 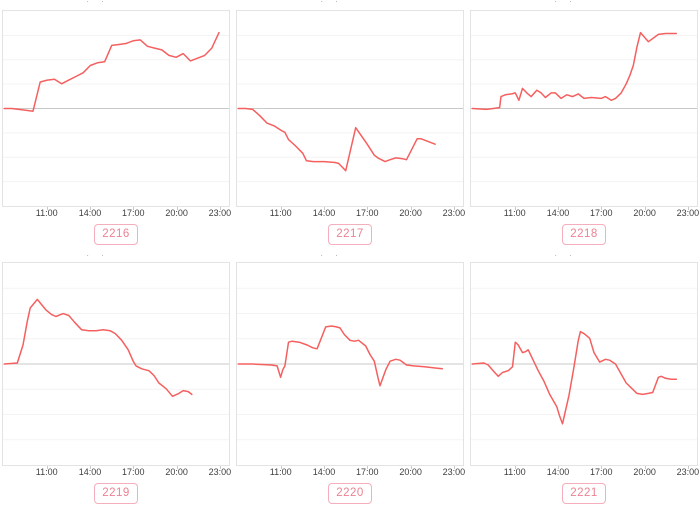 I want to click on chart-id-badge-2219: 2219, so click(x=116, y=493).